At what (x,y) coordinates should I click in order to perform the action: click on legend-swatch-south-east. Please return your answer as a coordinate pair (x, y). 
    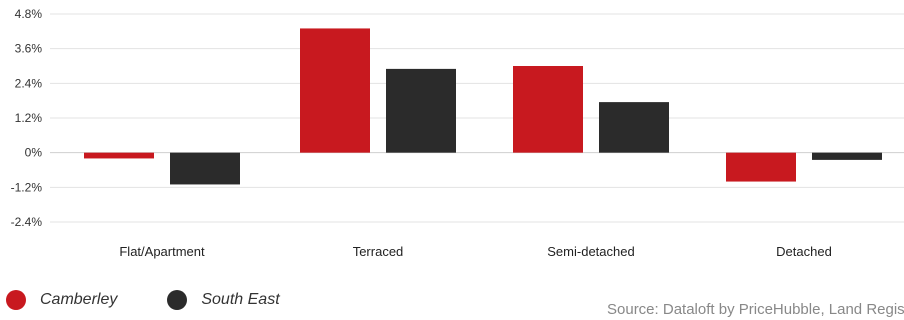
    Looking at the image, I should click on (177, 300).